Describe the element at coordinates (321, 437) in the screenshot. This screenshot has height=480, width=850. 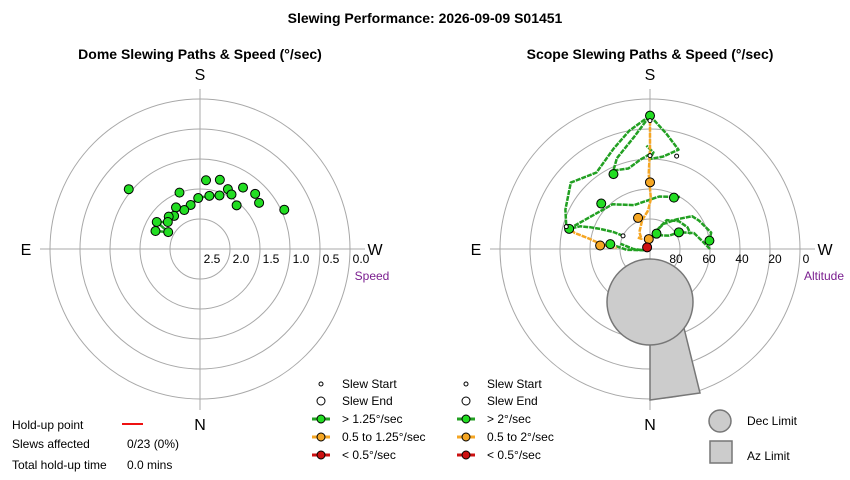
I see `dome-legend-mid-marker` at that location.